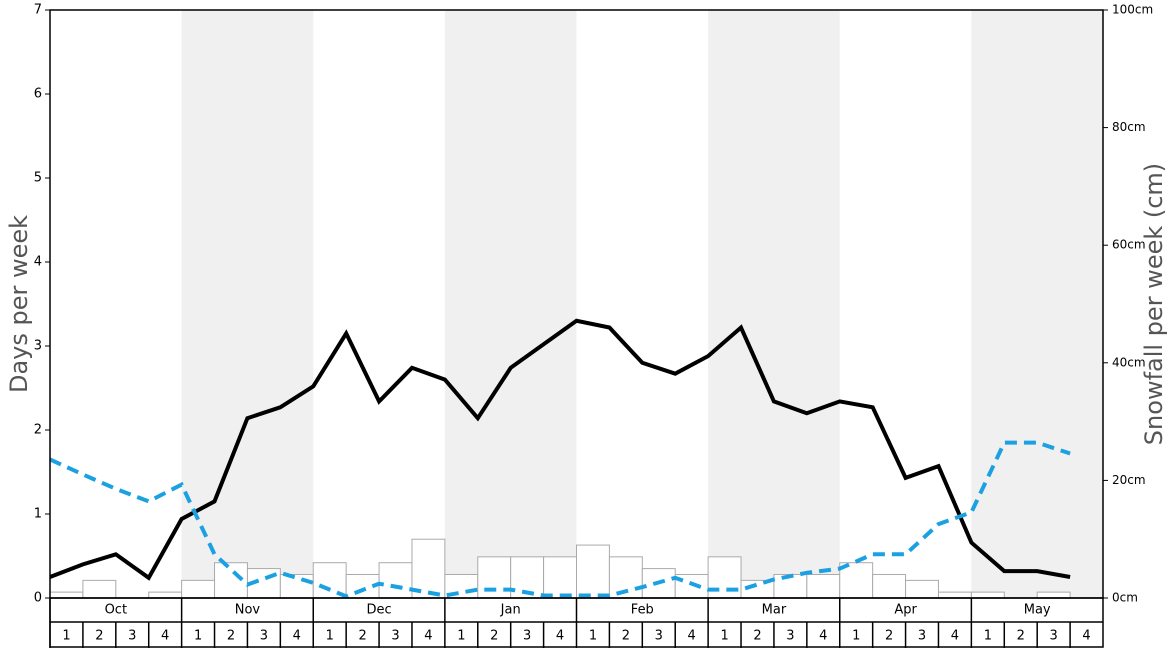 This screenshot has width=1168, height=648. I want to click on y-axis-label: Days per week, so click(19, 304).